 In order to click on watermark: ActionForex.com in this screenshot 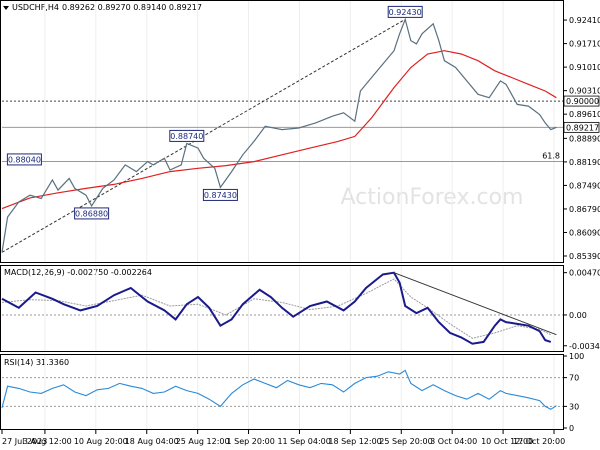, I will do `click(432, 197)`.